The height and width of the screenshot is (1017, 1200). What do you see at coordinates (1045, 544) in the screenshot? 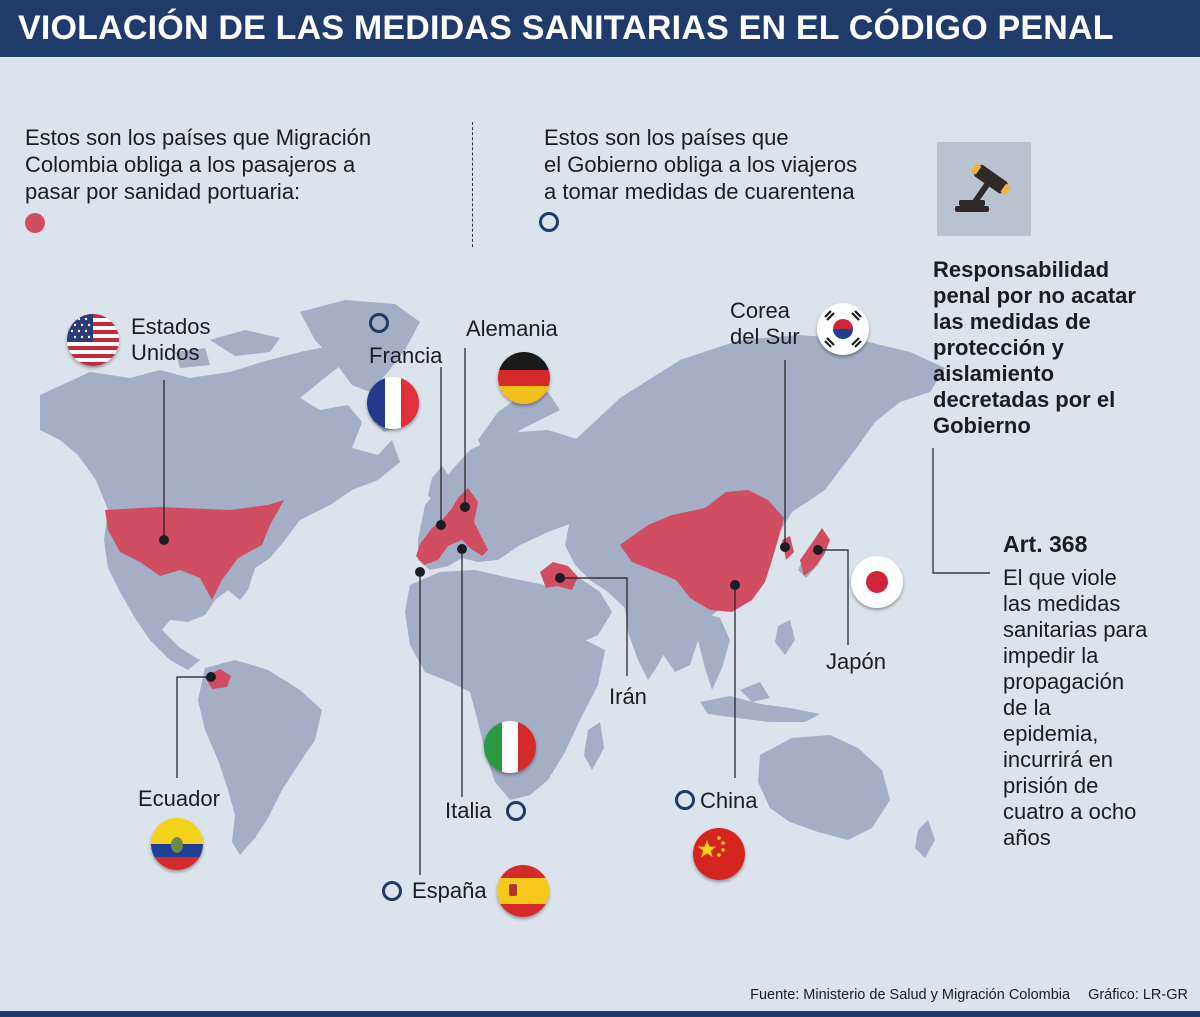
I see `article-title: Art. 368` at bounding box center [1045, 544].